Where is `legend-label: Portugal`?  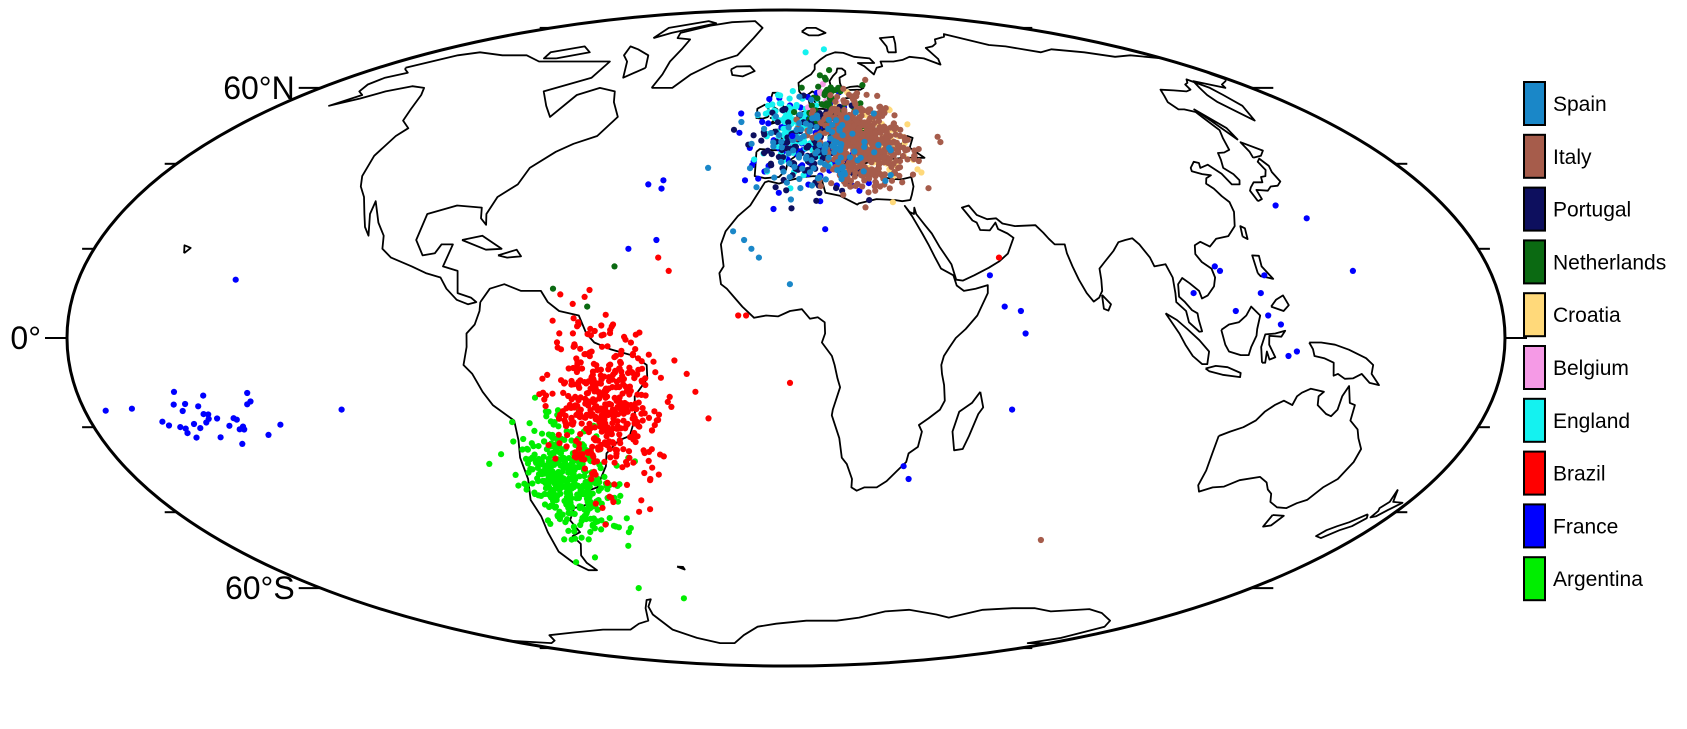 legend-label: Portugal is located at coordinates (1592, 210).